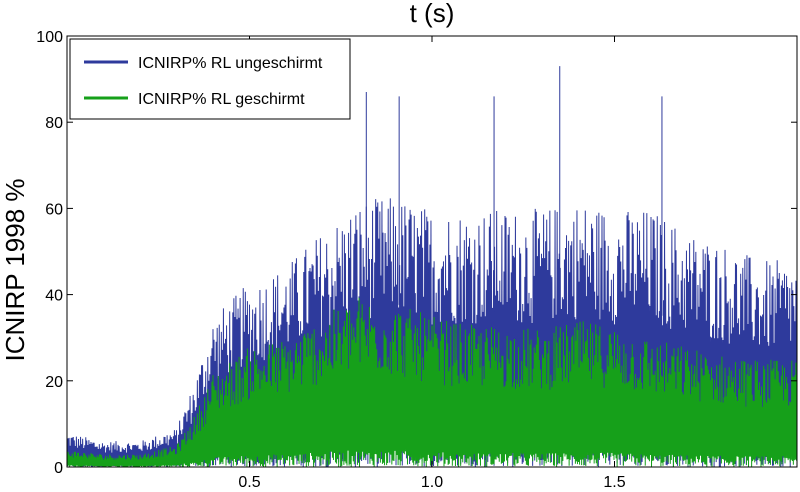 The image size is (800, 492). What do you see at coordinates (230, 63) in the screenshot?
I see `legend-label-ungeschirmt: ICNIRP% RL ungeschirmt` at bounding box center [230, 63].